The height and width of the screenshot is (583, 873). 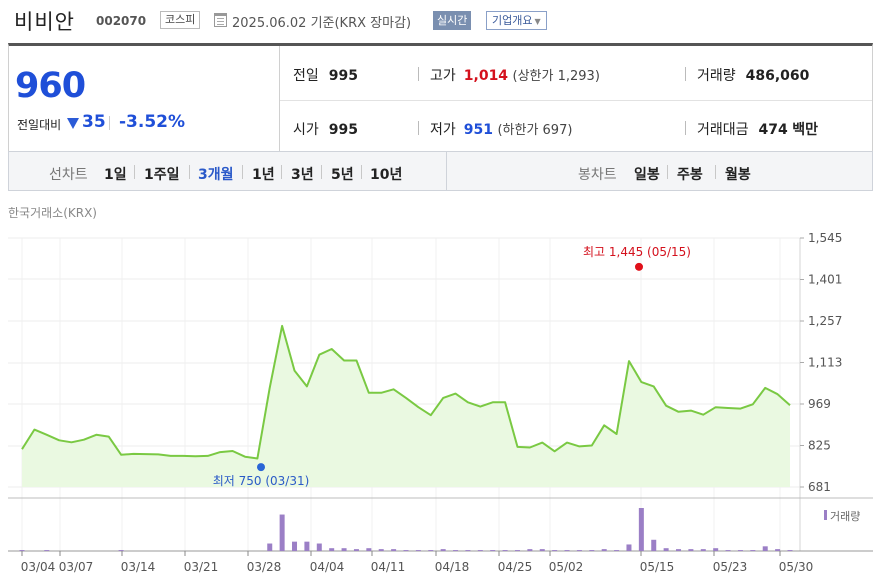 What do you see at coordinates (452, 567) in the screenshot?
I see `x-tick-label: 04/18` at bounding box center [452, 567].